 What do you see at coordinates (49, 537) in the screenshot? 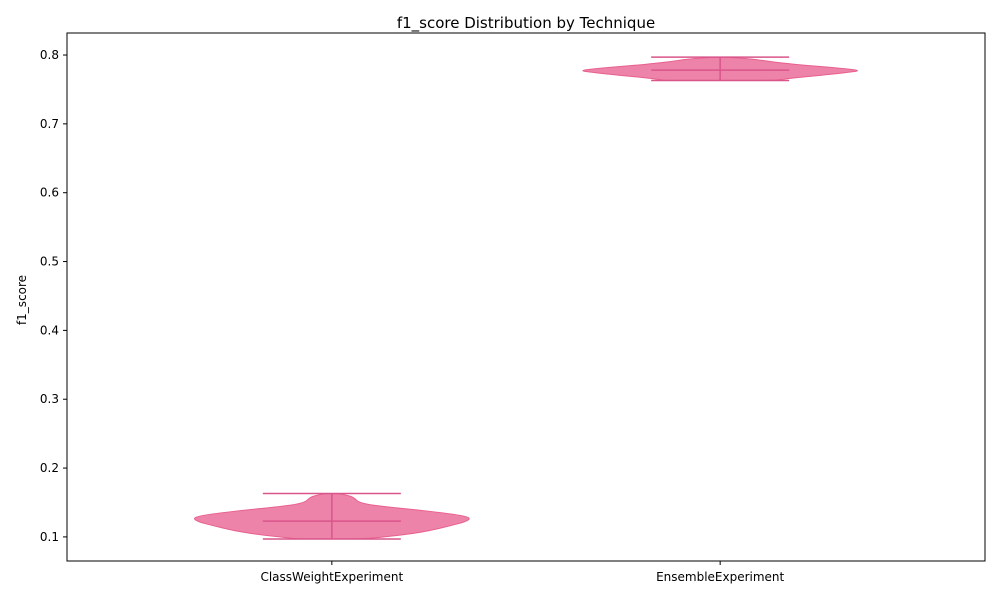
I see `y-tick-label: 0.1` at bounding box center [49, 537].